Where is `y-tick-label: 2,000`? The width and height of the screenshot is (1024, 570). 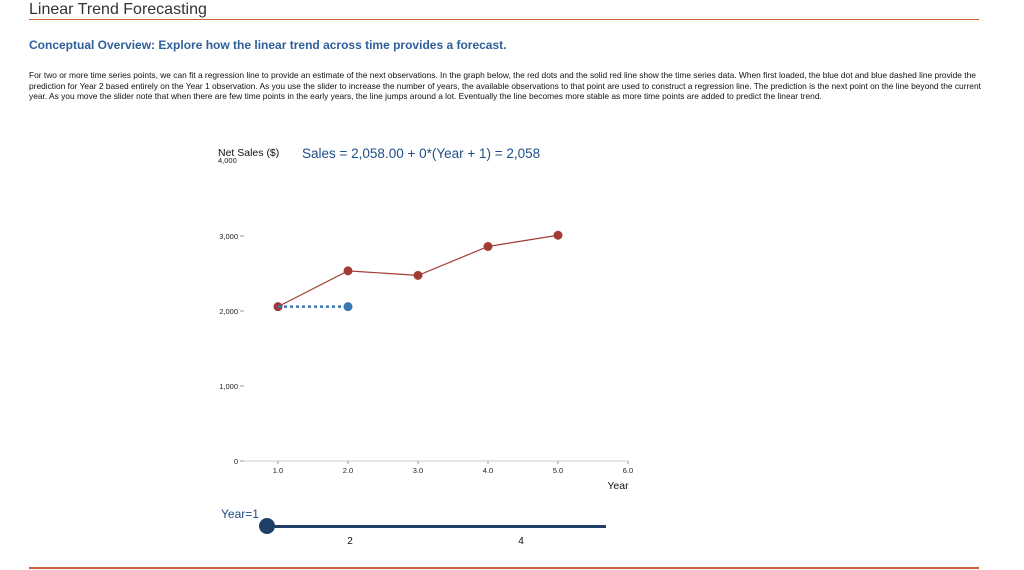
y-tick-label: 2,000 is located at coordinates (228, 311).